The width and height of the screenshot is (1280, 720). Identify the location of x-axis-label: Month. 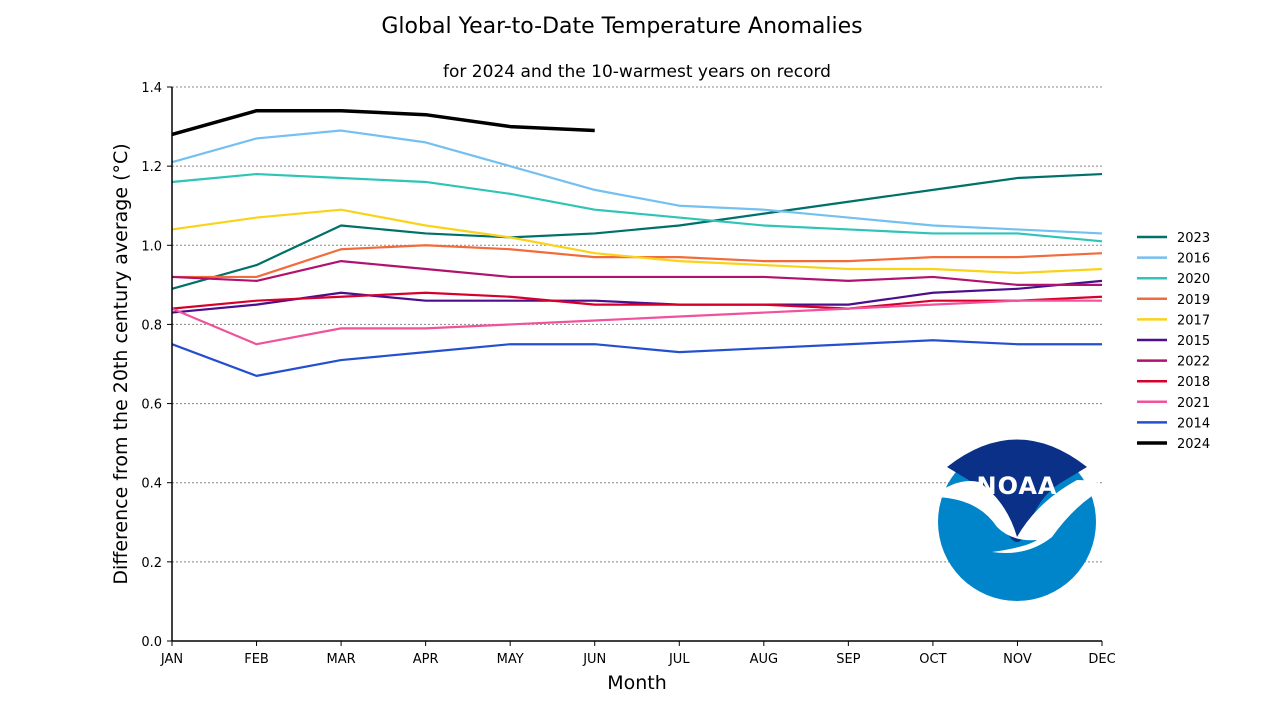
(637, 683).